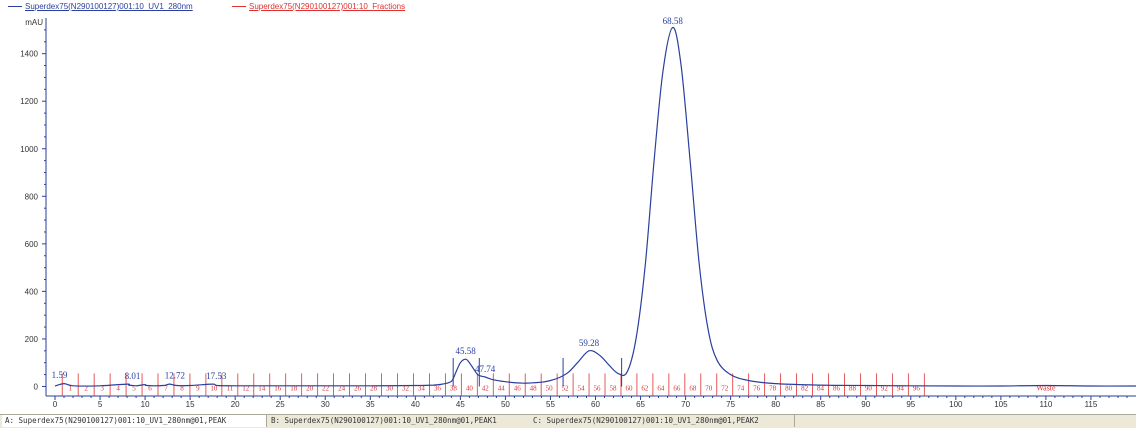  Describe the element at coordinates (29, 101) in the screenshot. I see `y-tick-label: 1200` at that location.